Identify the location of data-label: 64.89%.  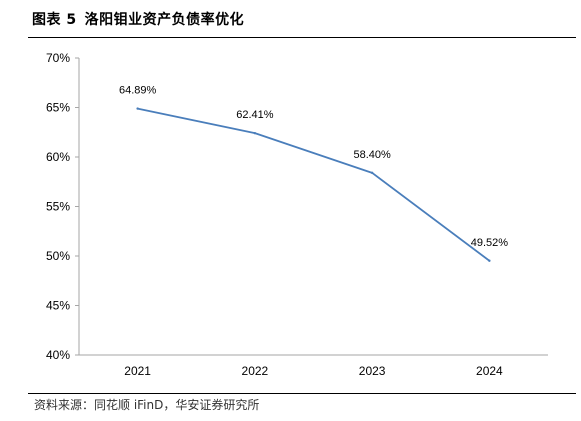
(138, 91).